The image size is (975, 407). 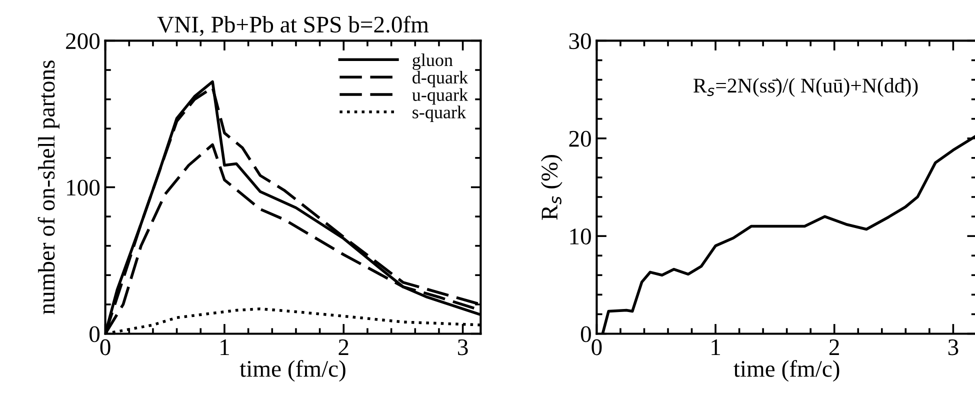 I want to click on y-axis-title: R$_{s}$ (%), so click(x=551, y=187).